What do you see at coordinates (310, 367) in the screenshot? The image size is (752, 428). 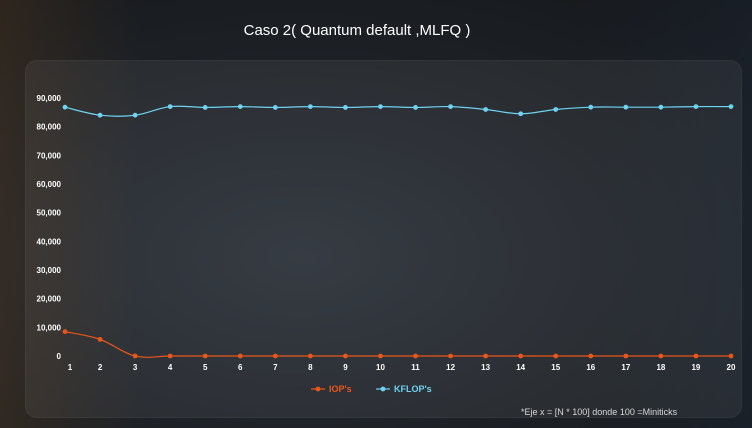 I see `x-tick-label: 8` at bounding box center [310, 367].